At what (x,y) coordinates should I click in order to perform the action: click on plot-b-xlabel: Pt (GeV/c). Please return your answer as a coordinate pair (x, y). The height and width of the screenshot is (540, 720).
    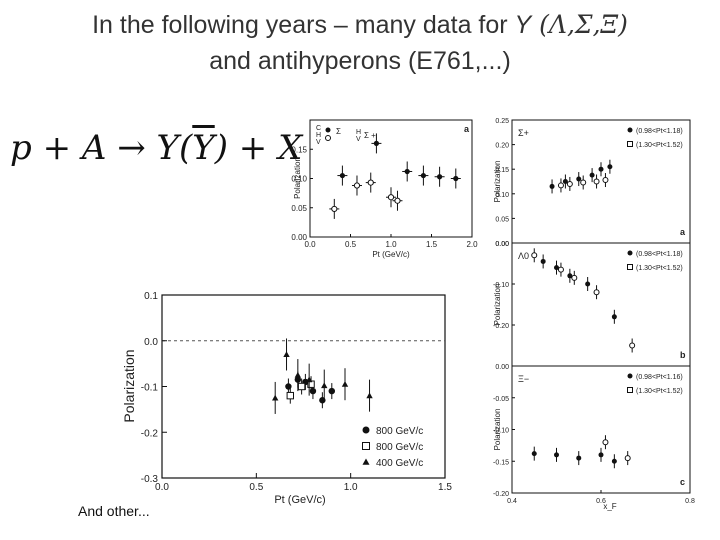
    Looking at the image, I should click on (299, 500).